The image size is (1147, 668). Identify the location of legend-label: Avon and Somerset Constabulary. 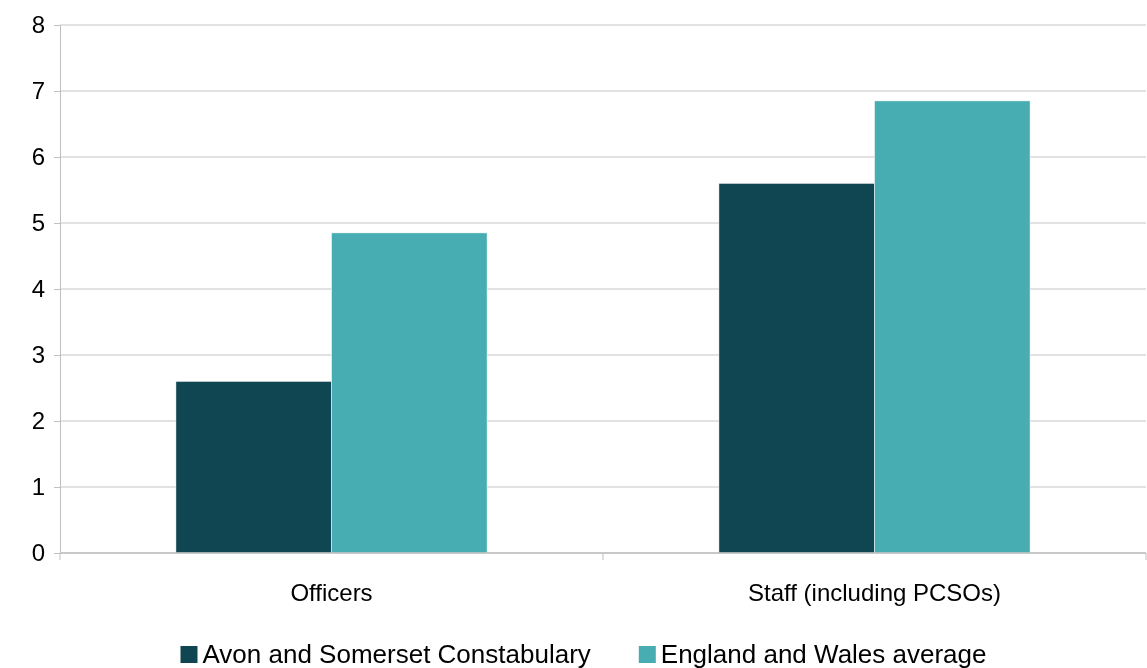
(396, 653).